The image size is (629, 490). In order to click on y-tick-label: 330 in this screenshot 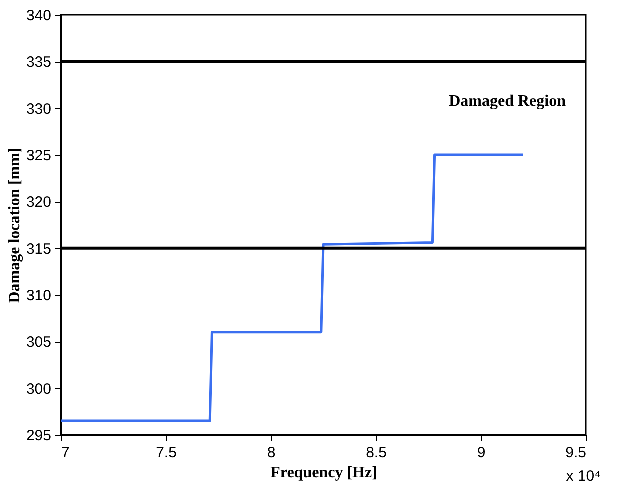, I will do `click(39, 109)`.